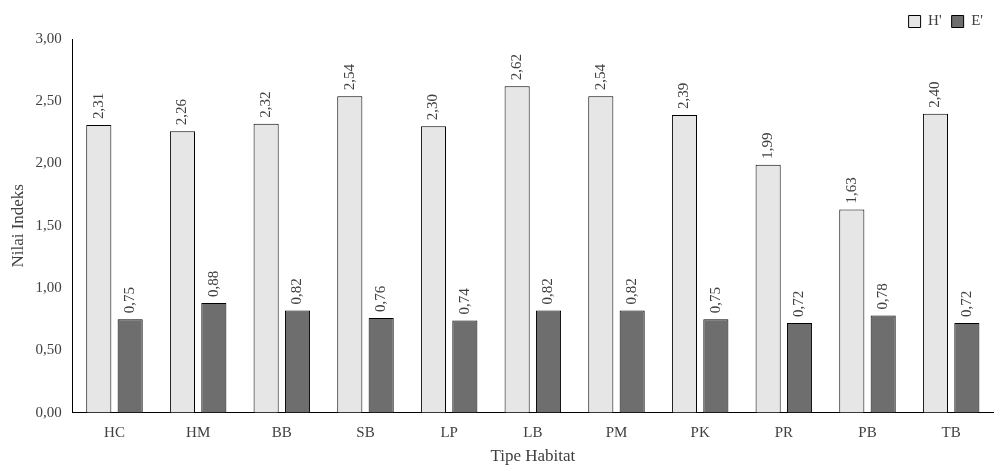 The height and width of the screenshot is (471, 1003). What do you see at coordinates (114, 431) in the screenshot?
I see `x-tick-label: HC` at bounding box center [114, 431].